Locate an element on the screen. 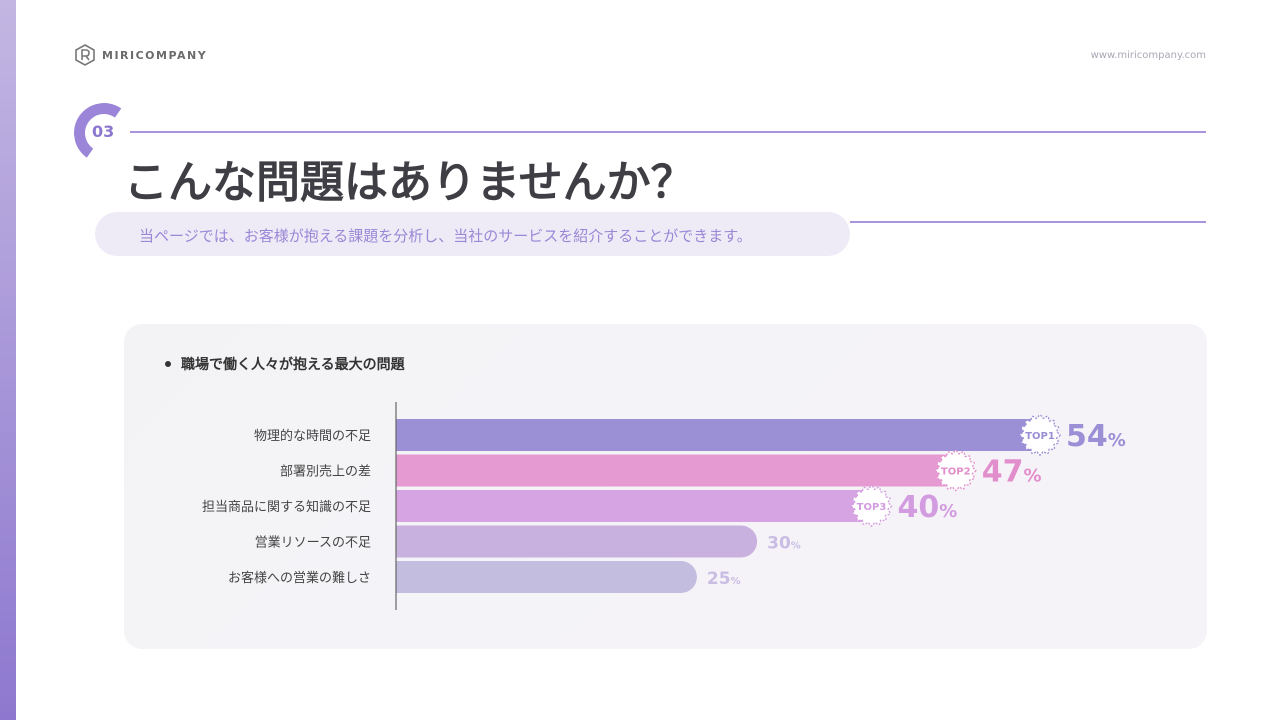  badge-label-2: TOP2 is located at coordinates (956, 472).